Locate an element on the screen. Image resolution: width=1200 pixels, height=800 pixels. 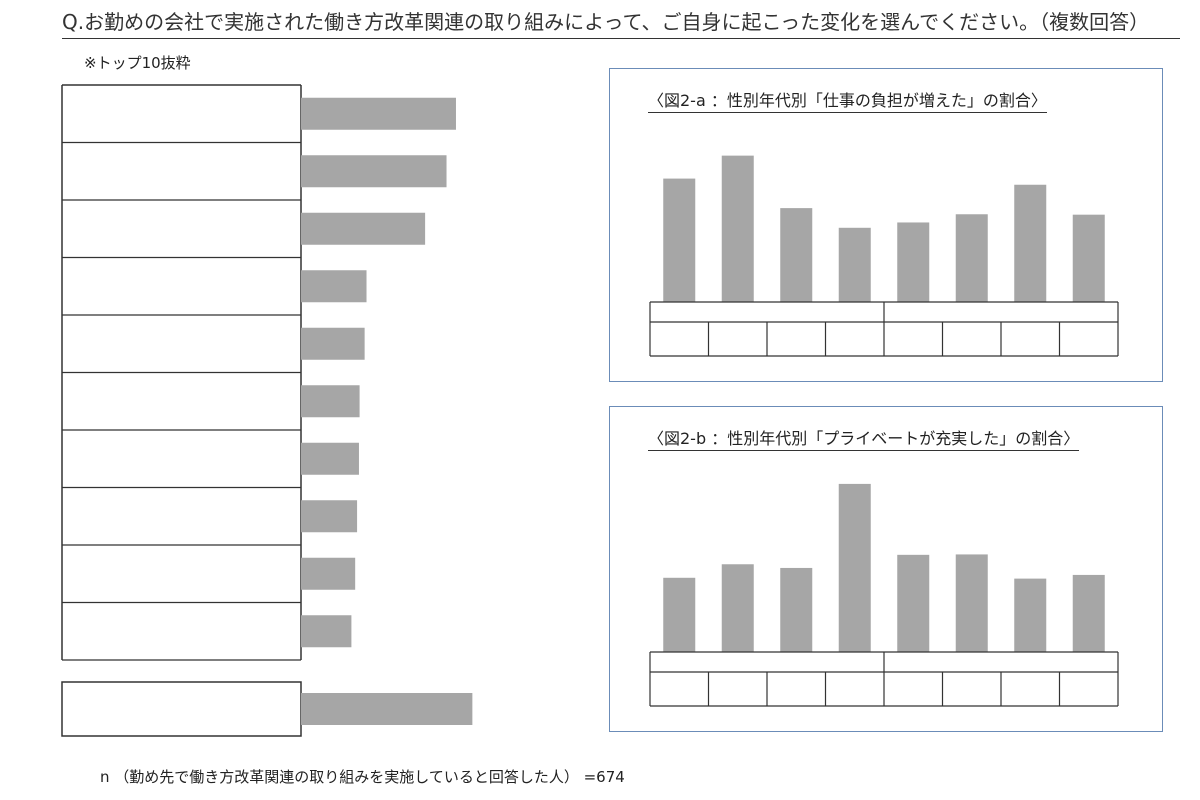
fig2a-title: 〈図2-a ：性別年代別「仕事の負担が増えた」の割合〉 is located at coordinates (847, 100).